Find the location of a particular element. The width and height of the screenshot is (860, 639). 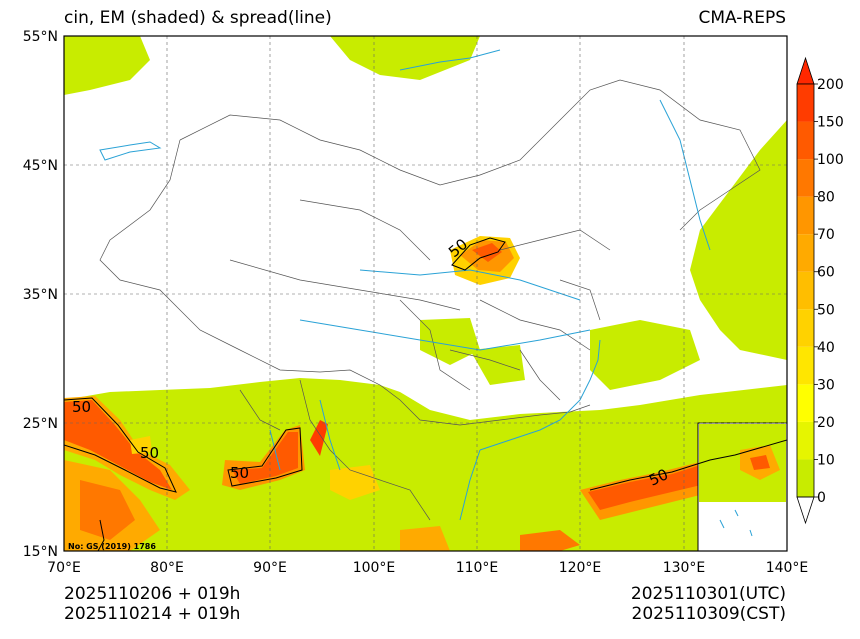

colorbar-extend-max is located at coordinates (805, 70).